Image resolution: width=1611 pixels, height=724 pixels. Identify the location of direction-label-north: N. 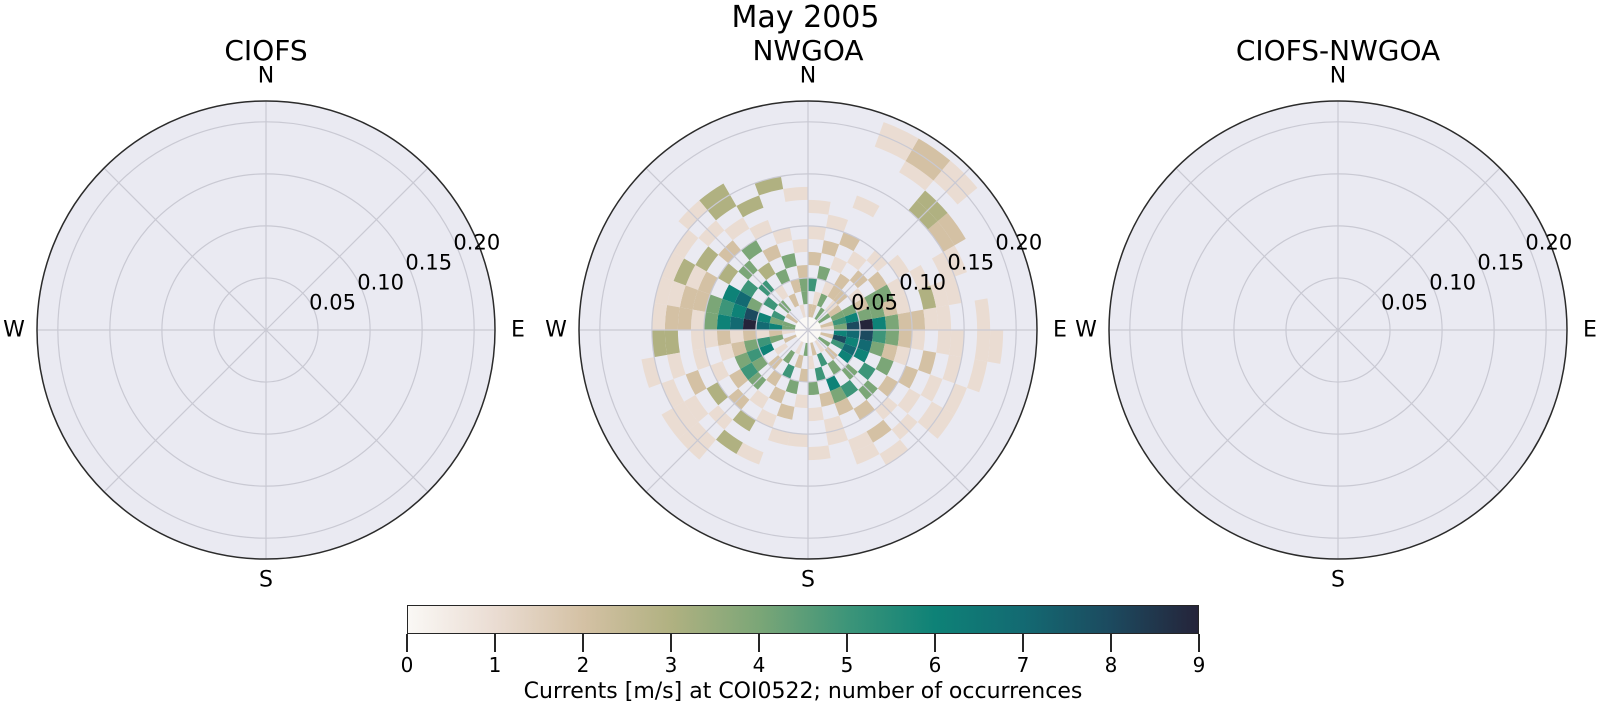
(808, 76).